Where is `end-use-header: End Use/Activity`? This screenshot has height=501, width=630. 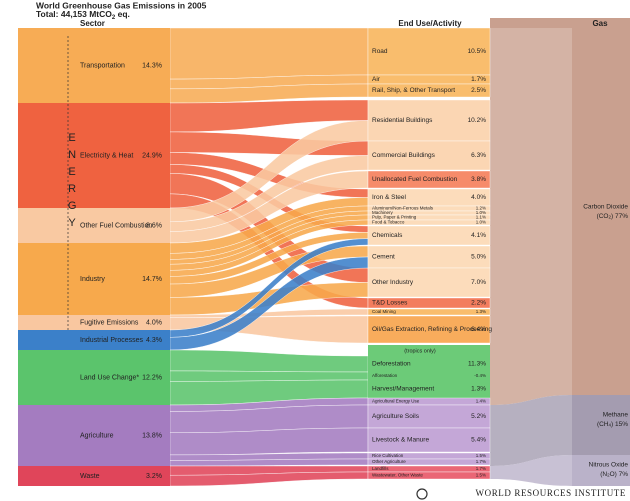 end-use-header: End Use/Activity is located at coordinates (430, 23).